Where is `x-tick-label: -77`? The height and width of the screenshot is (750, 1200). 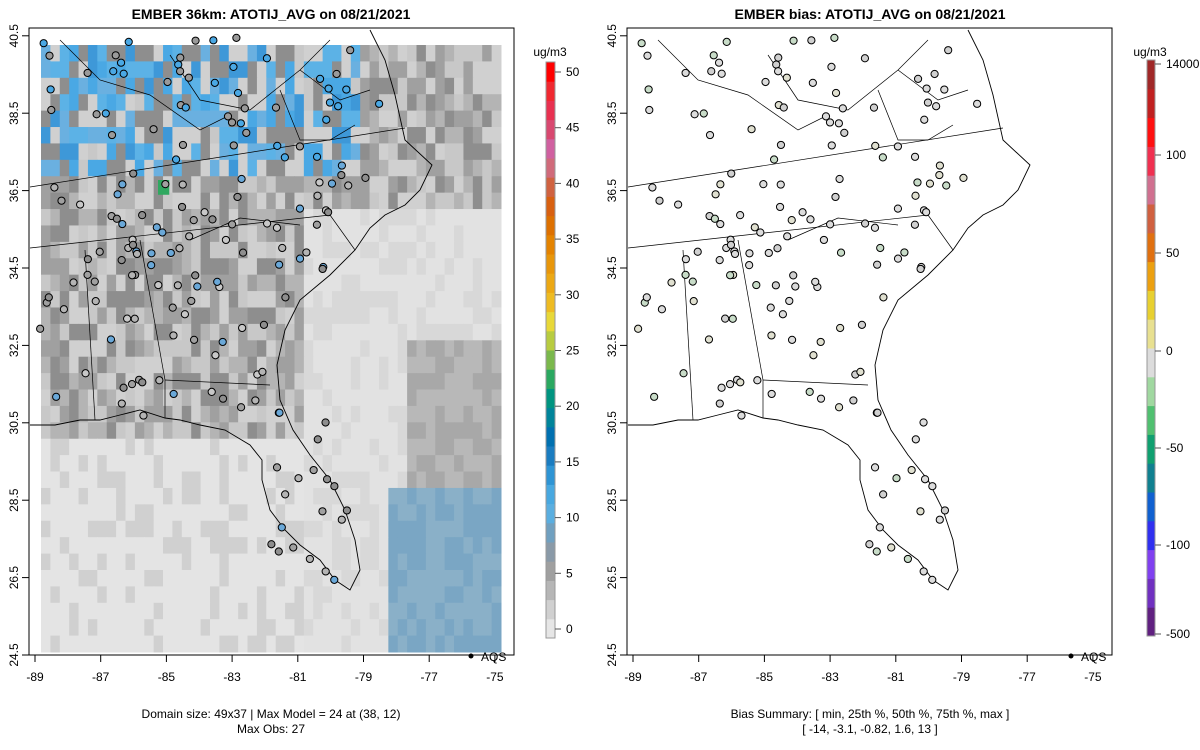
x-tick-label: -77 is located at coordinates (1028, 677).